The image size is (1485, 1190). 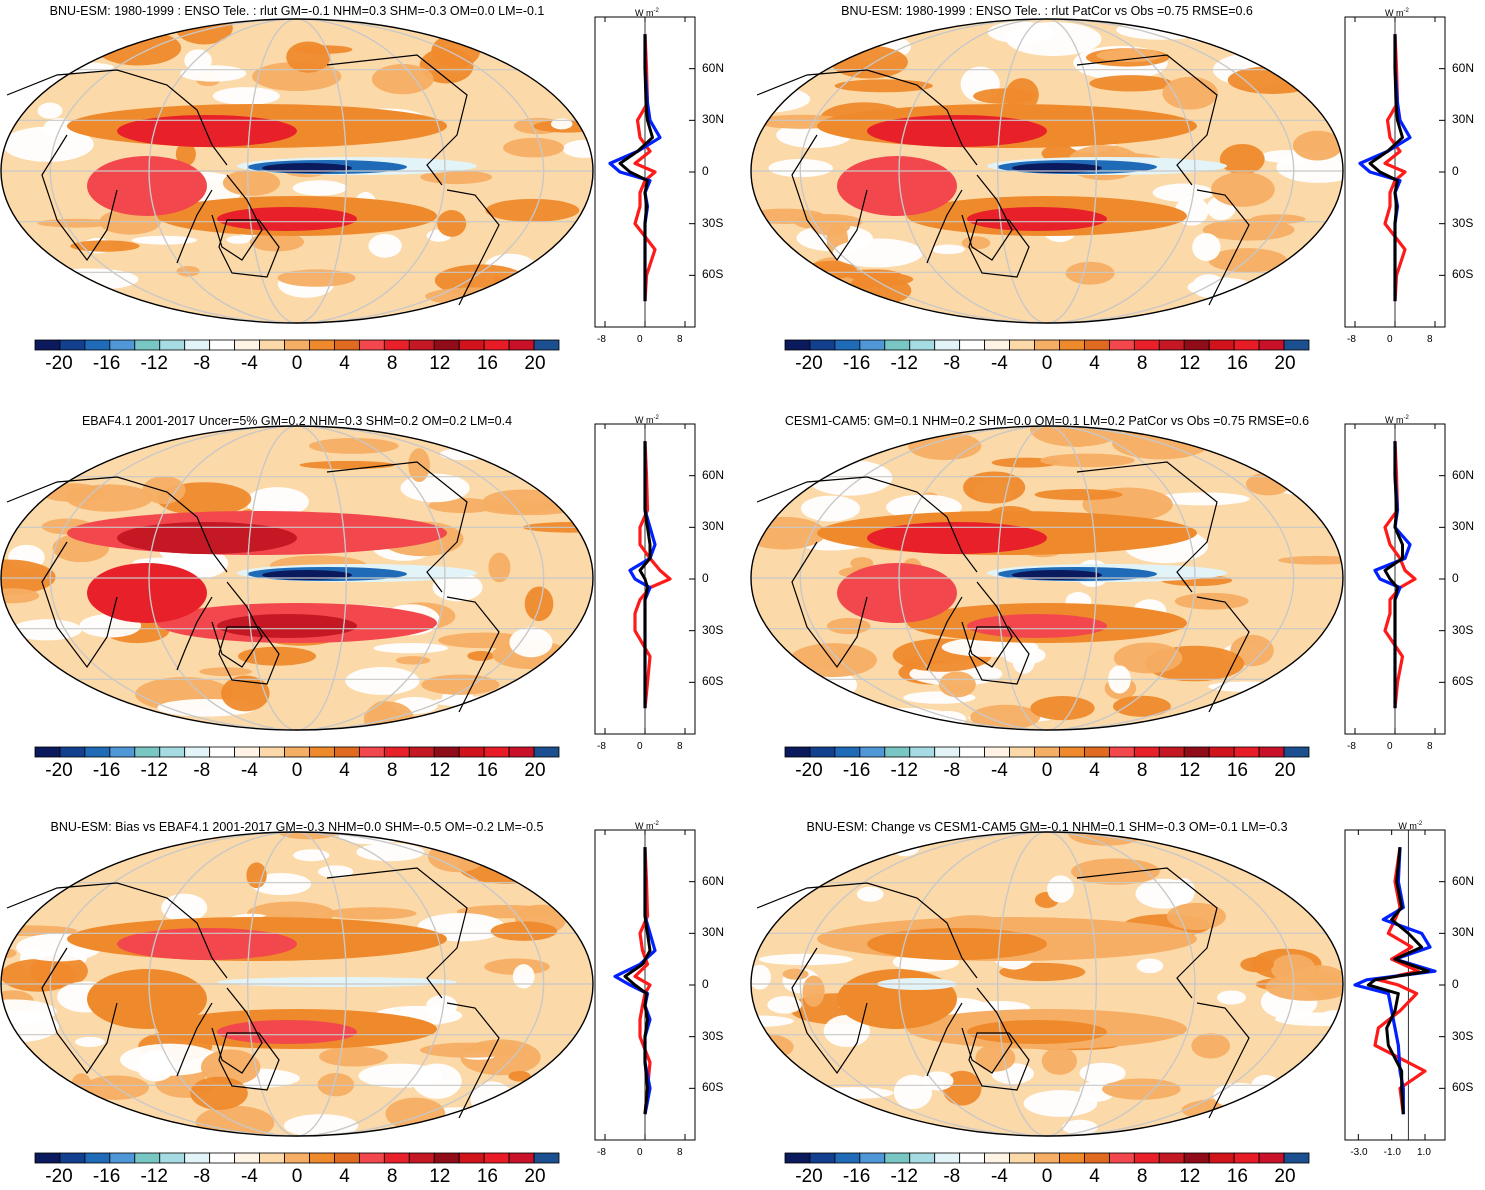 I want to click on colorbar-label: 20, so click(x=535, y=1176).